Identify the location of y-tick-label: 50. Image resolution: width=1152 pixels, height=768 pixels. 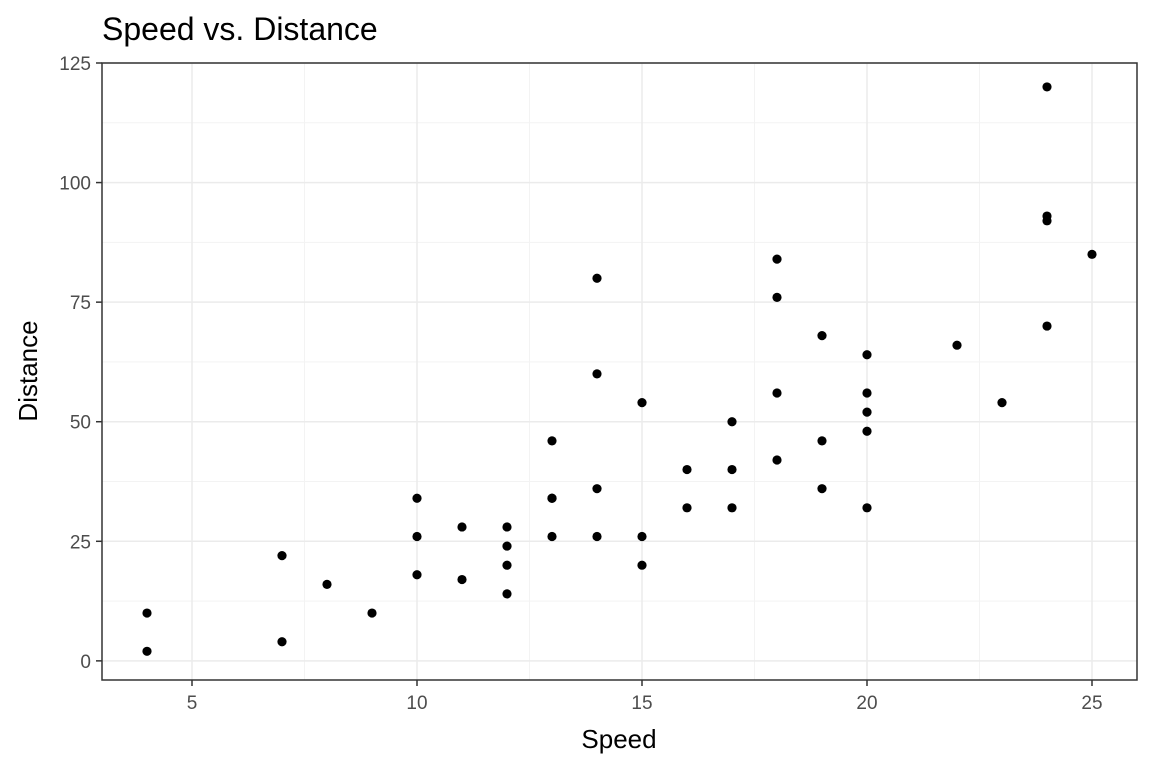
(80, 423).